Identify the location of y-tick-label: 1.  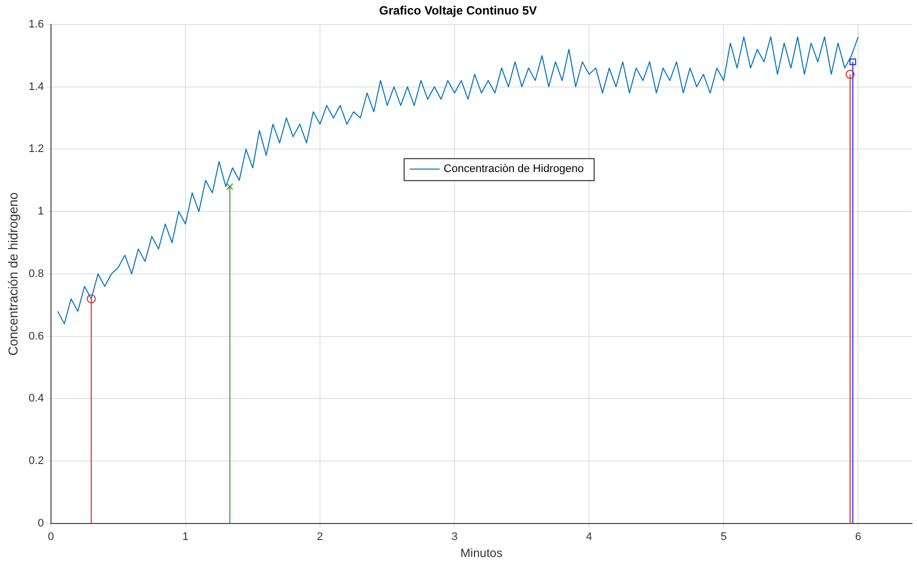
(41, 212).